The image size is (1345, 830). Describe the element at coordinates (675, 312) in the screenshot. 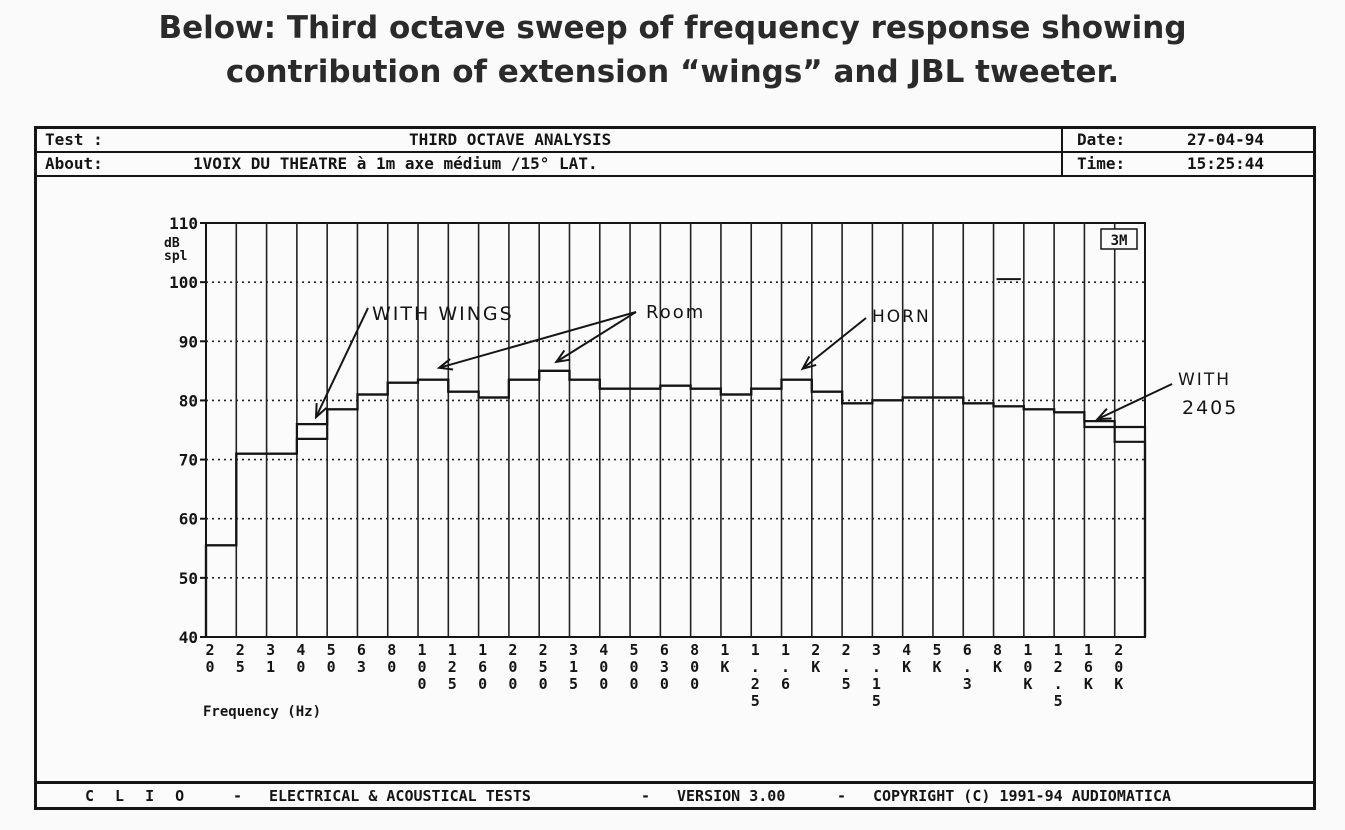

I see `annotation-room: Room` at that location.